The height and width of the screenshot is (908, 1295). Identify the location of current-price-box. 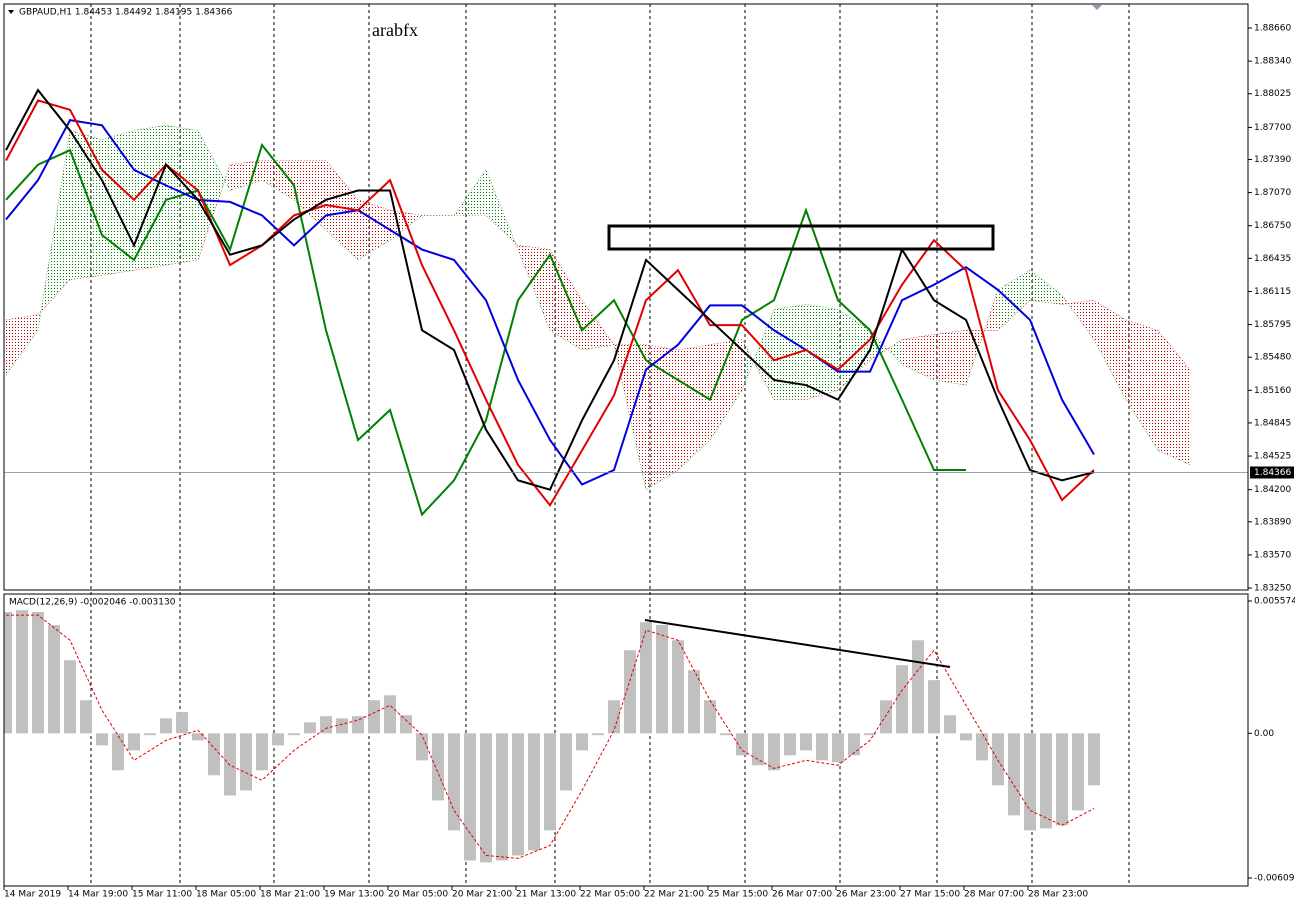
(1272, 472).